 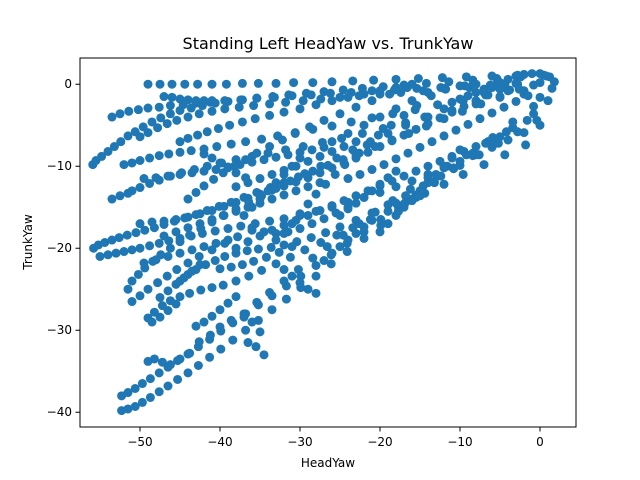 I want to click on x-tick-label: −40, so click(x=219, y=442).